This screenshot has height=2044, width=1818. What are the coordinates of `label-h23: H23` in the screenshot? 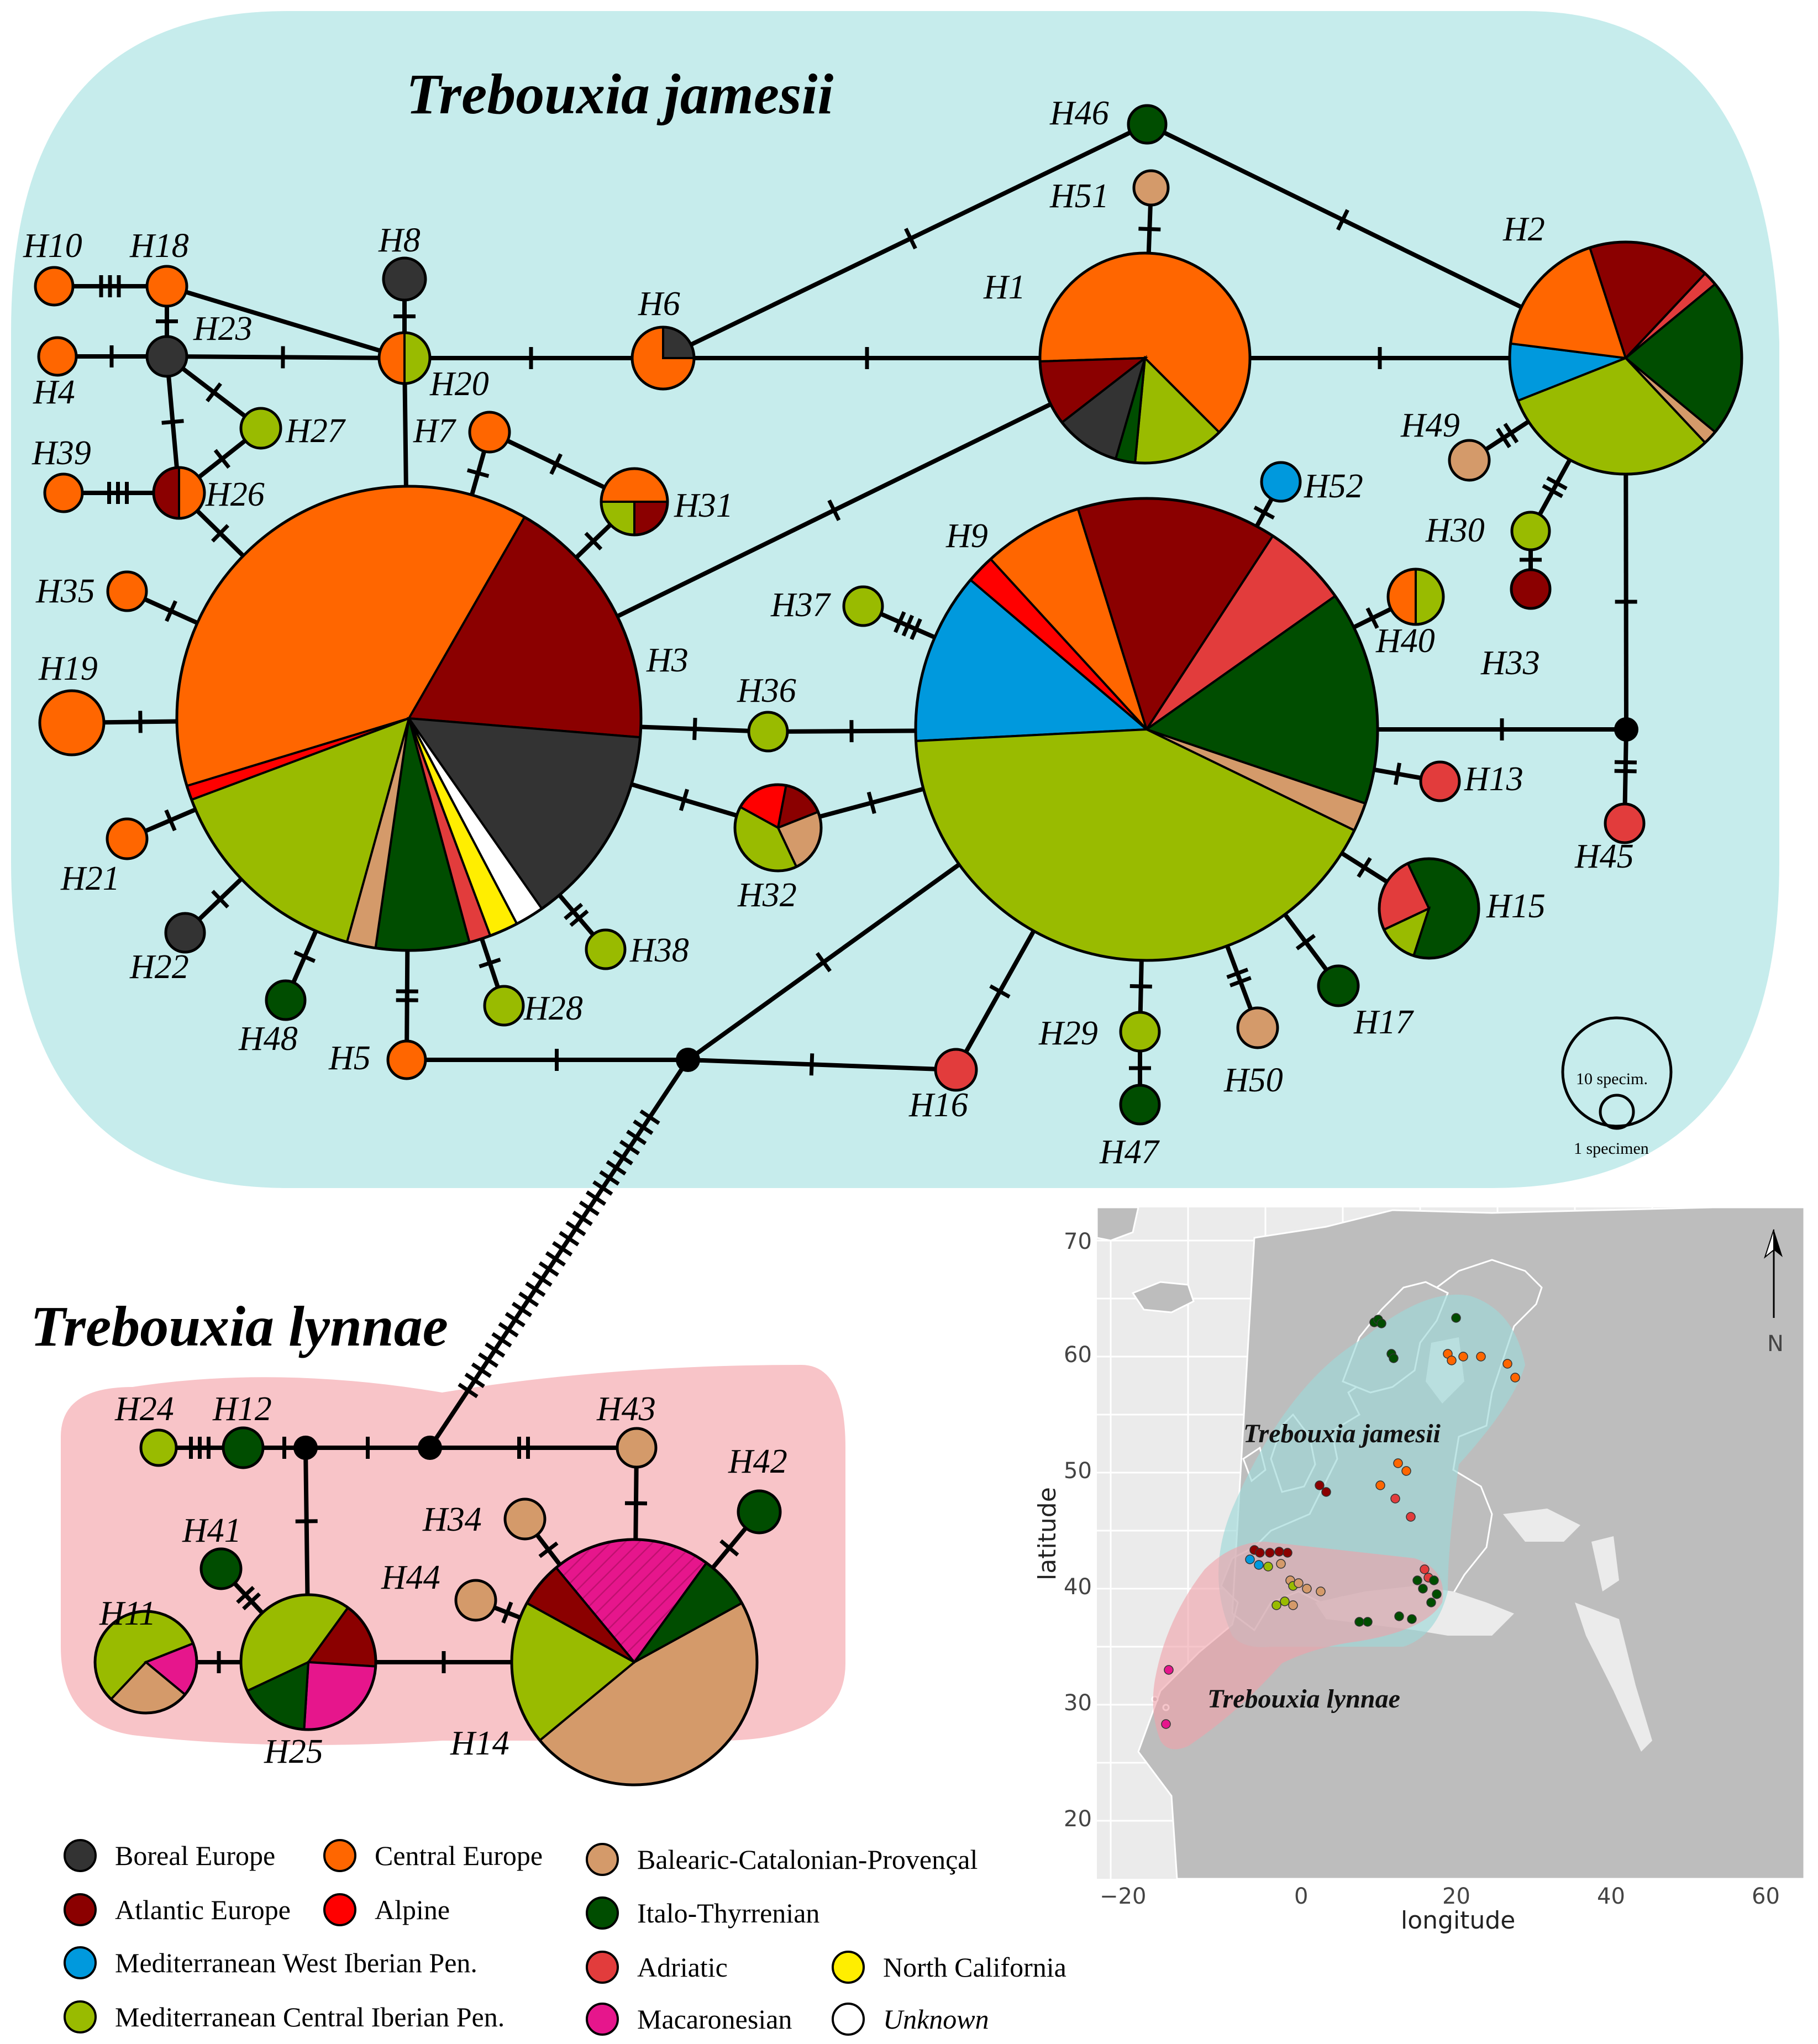 It's located at (223, 329).